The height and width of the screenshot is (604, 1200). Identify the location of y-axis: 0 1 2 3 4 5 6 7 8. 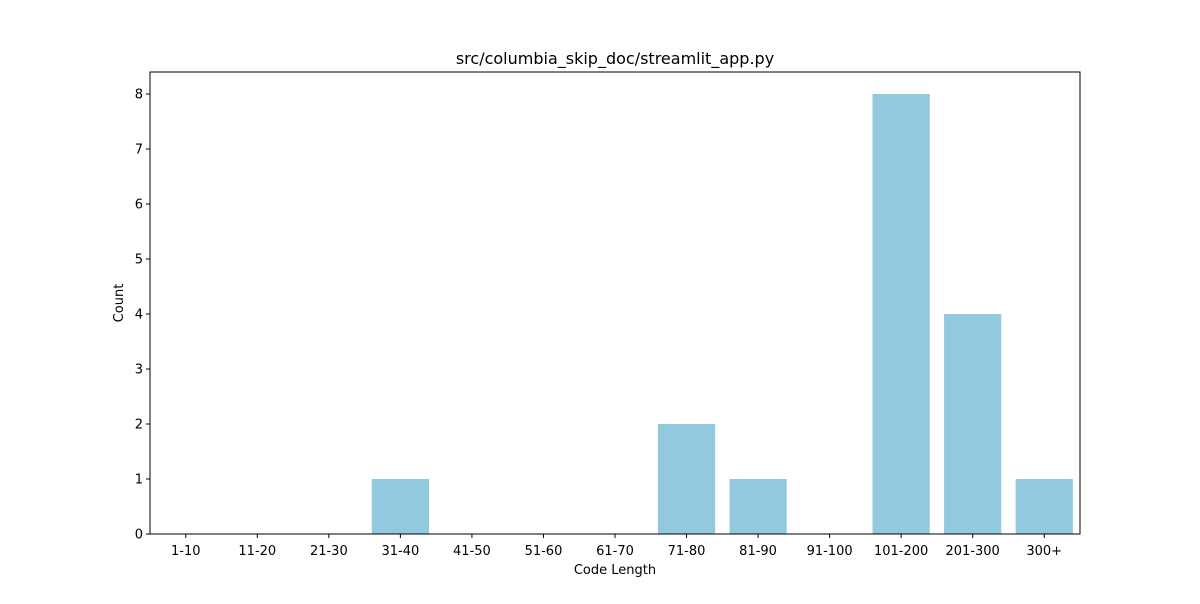
(142, 315).